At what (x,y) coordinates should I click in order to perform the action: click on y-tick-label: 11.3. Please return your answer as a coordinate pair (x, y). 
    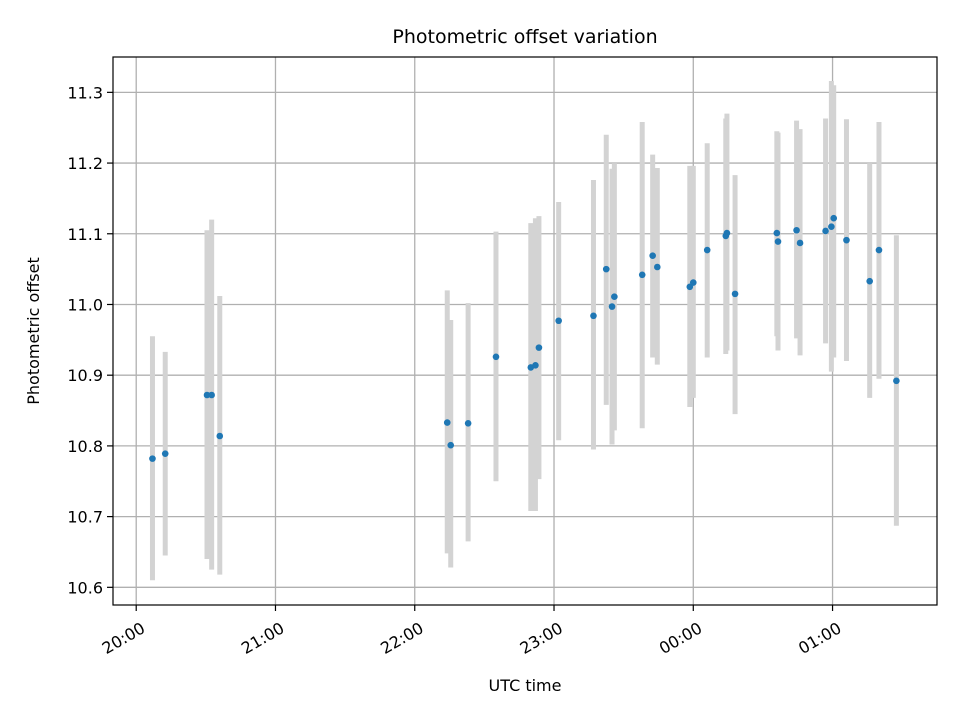
    Looking at the image, I should click on (85, 92).